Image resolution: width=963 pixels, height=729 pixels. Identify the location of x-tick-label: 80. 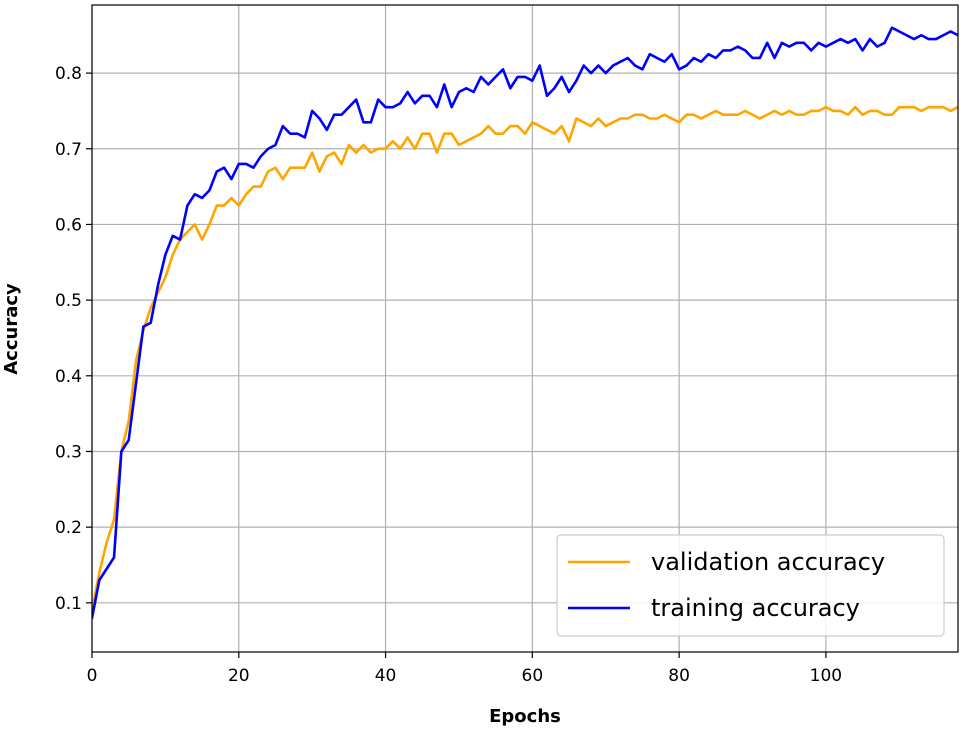
(679, 676).